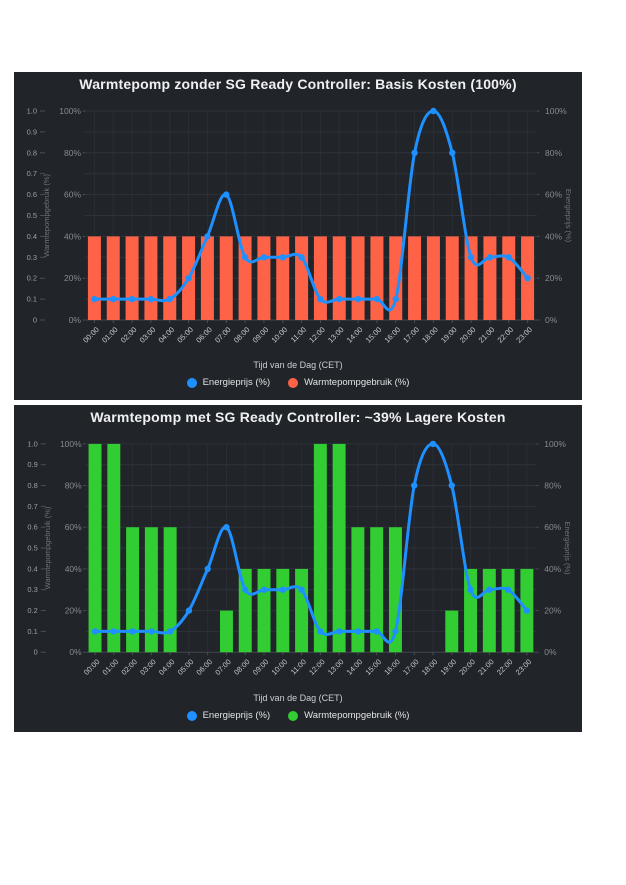 This screenshot has height=885, width=626. What do you see at coordinates (553, 278) in the screenshot?
I see `y-right-percent-label: 20%` at bounding box center [553, 278].